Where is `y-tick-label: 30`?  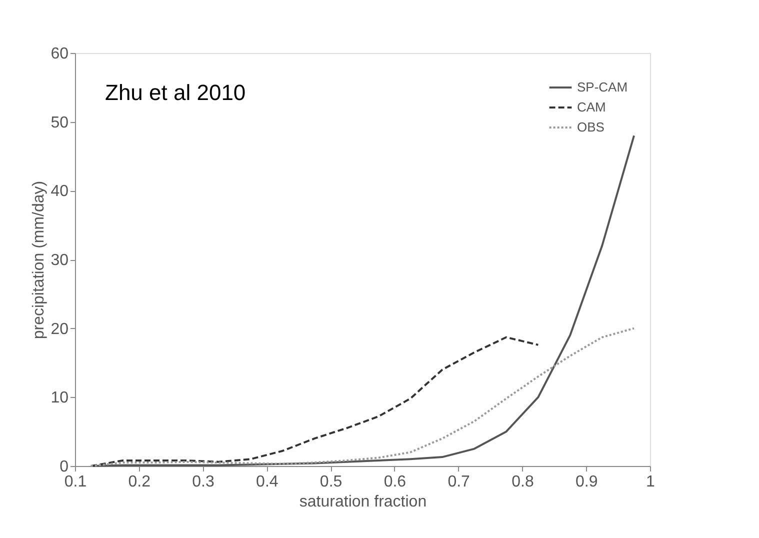
y-tick-label: 30 is located at coordinates (59, 260).